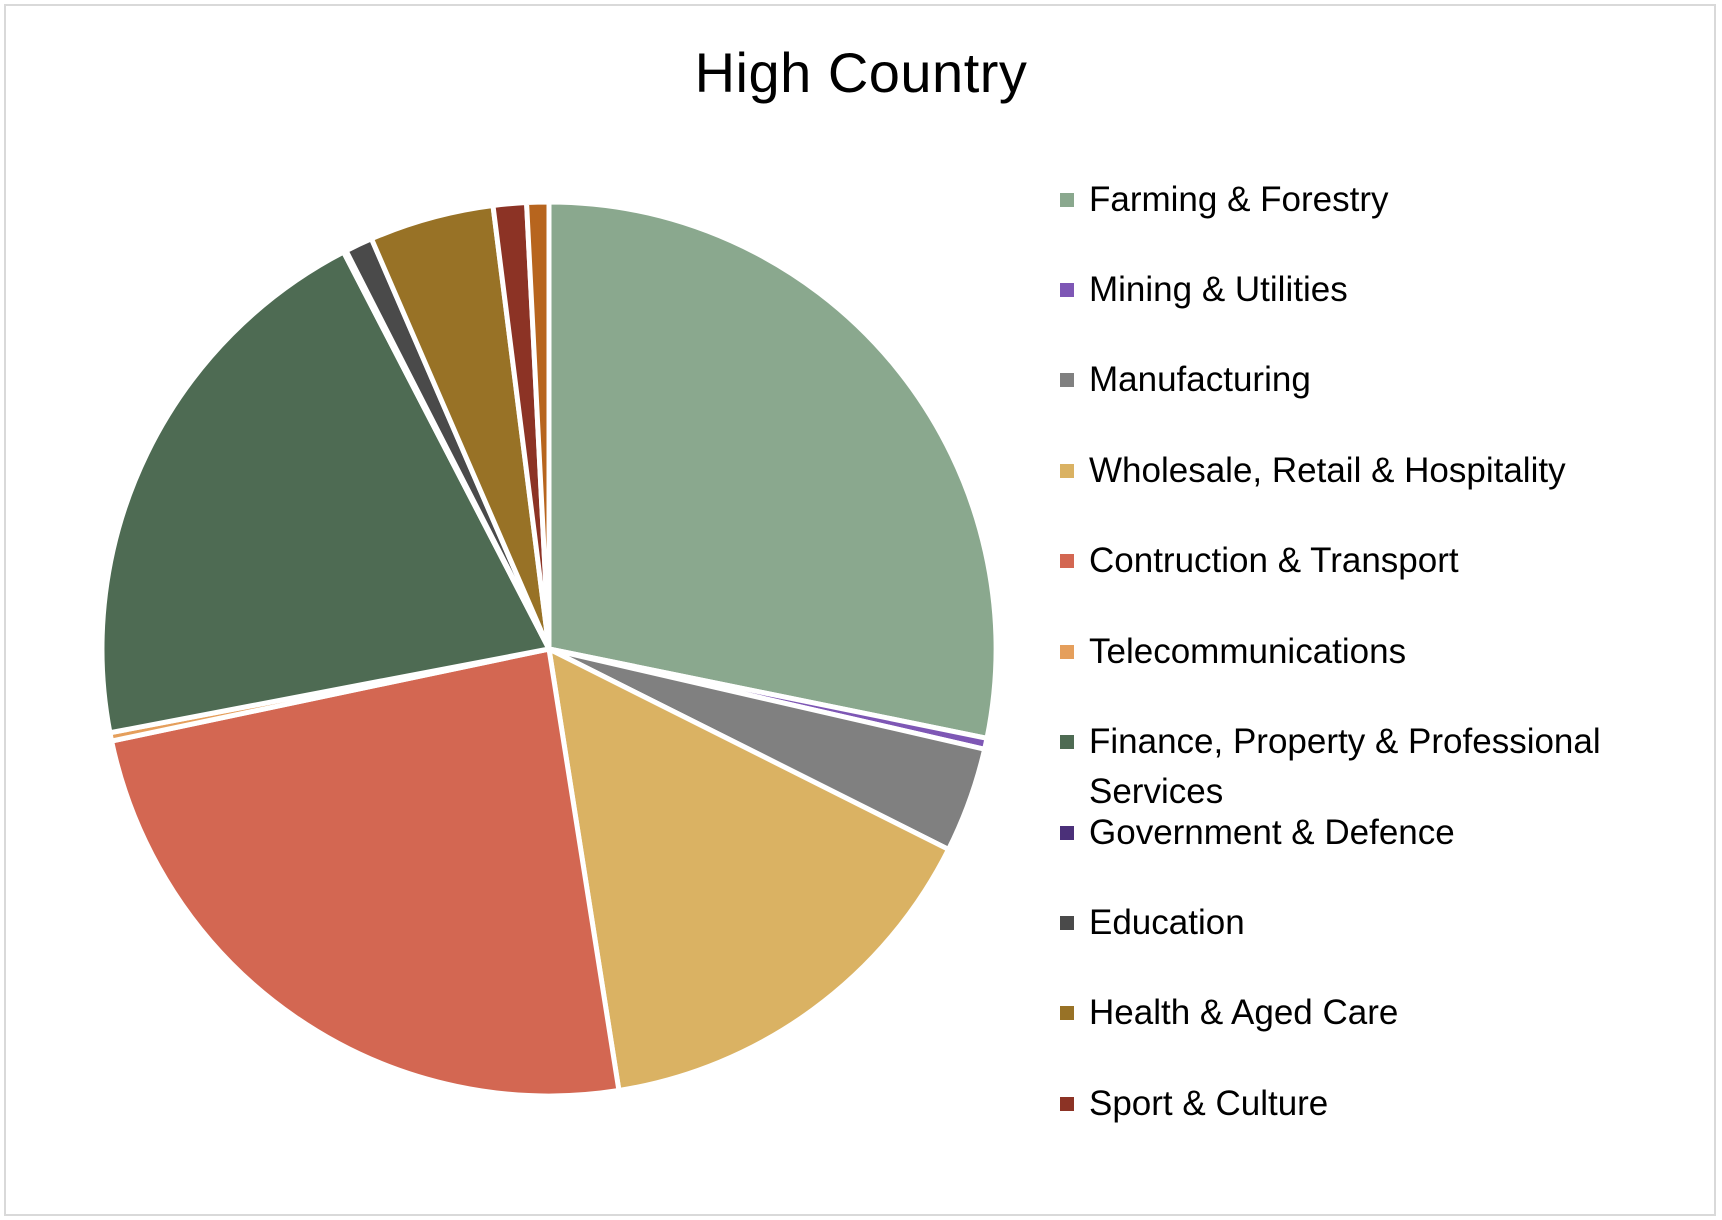 Image resolution: width=1722 pixels, height=1220 pixels. Describe the element at coordinates (861, 72) in the screenshot. I see `chart-title: High Country` at that location.